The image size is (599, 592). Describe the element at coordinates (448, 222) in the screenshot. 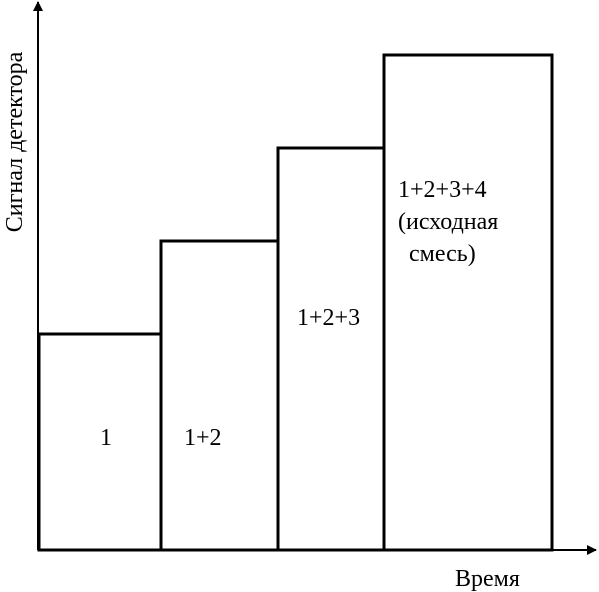

I see `step-label-4-line-2: (исходная` at that location.